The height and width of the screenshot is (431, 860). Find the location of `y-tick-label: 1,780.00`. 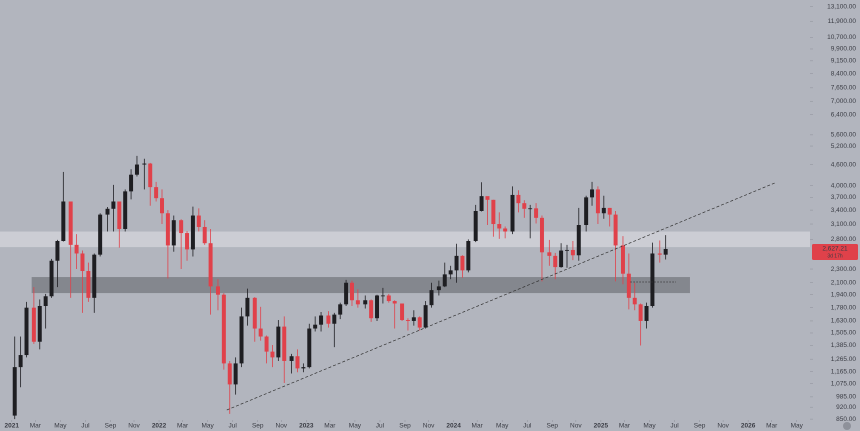

y-tick-label: 1,780.00 is located at coordinates (844, 307).